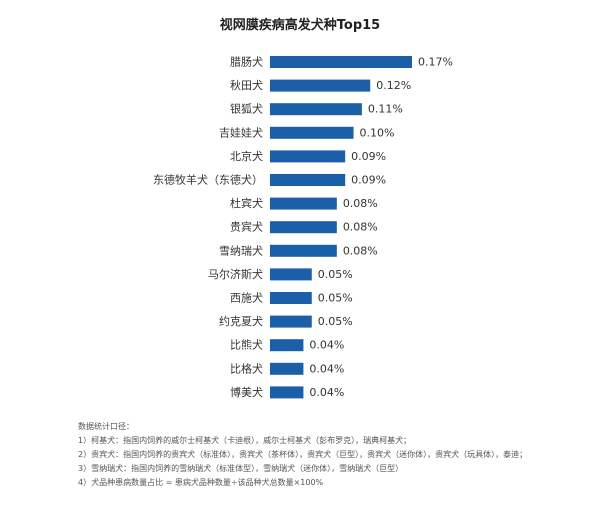 The image size is (600, 507). Describe the element at coordinates (246, 156) in the screenshot. I see `category-label: 北京犬` at that location.